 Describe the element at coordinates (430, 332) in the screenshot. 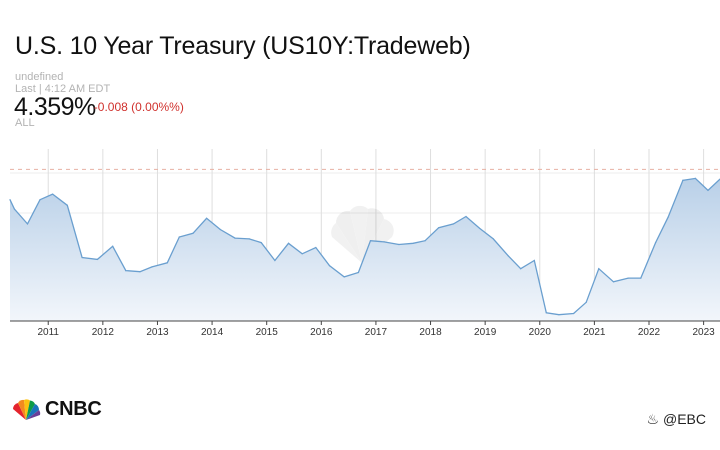

I see `x-tick-label: 2018` at that location.